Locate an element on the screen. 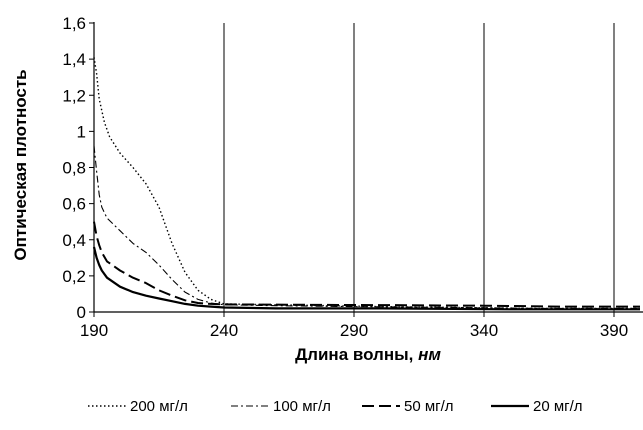 The height and width of the screenshot is (430, 643). x-tick-label: 290 is located at coordinates (354, 330).